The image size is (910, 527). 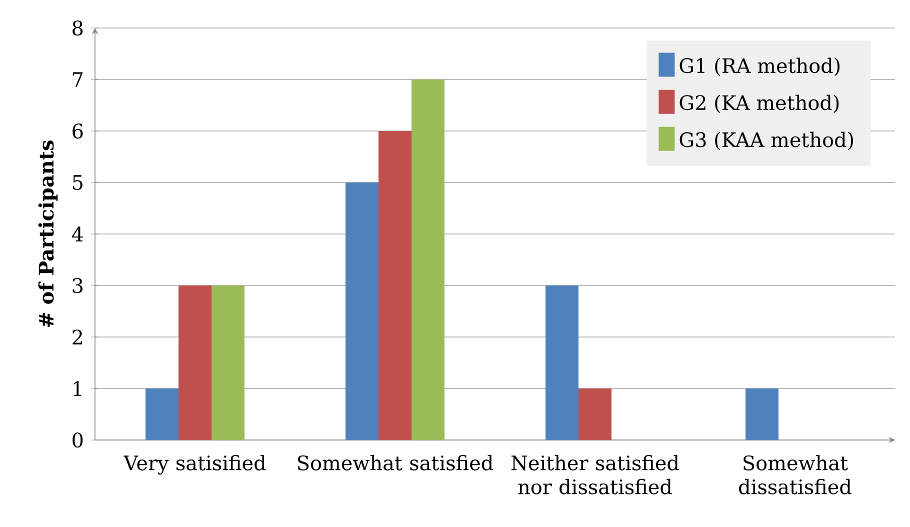 What do you see at coordinates (77, 440) in the screenshot?
I see `y-tick-label: 0` at bounding box center [77, 440].